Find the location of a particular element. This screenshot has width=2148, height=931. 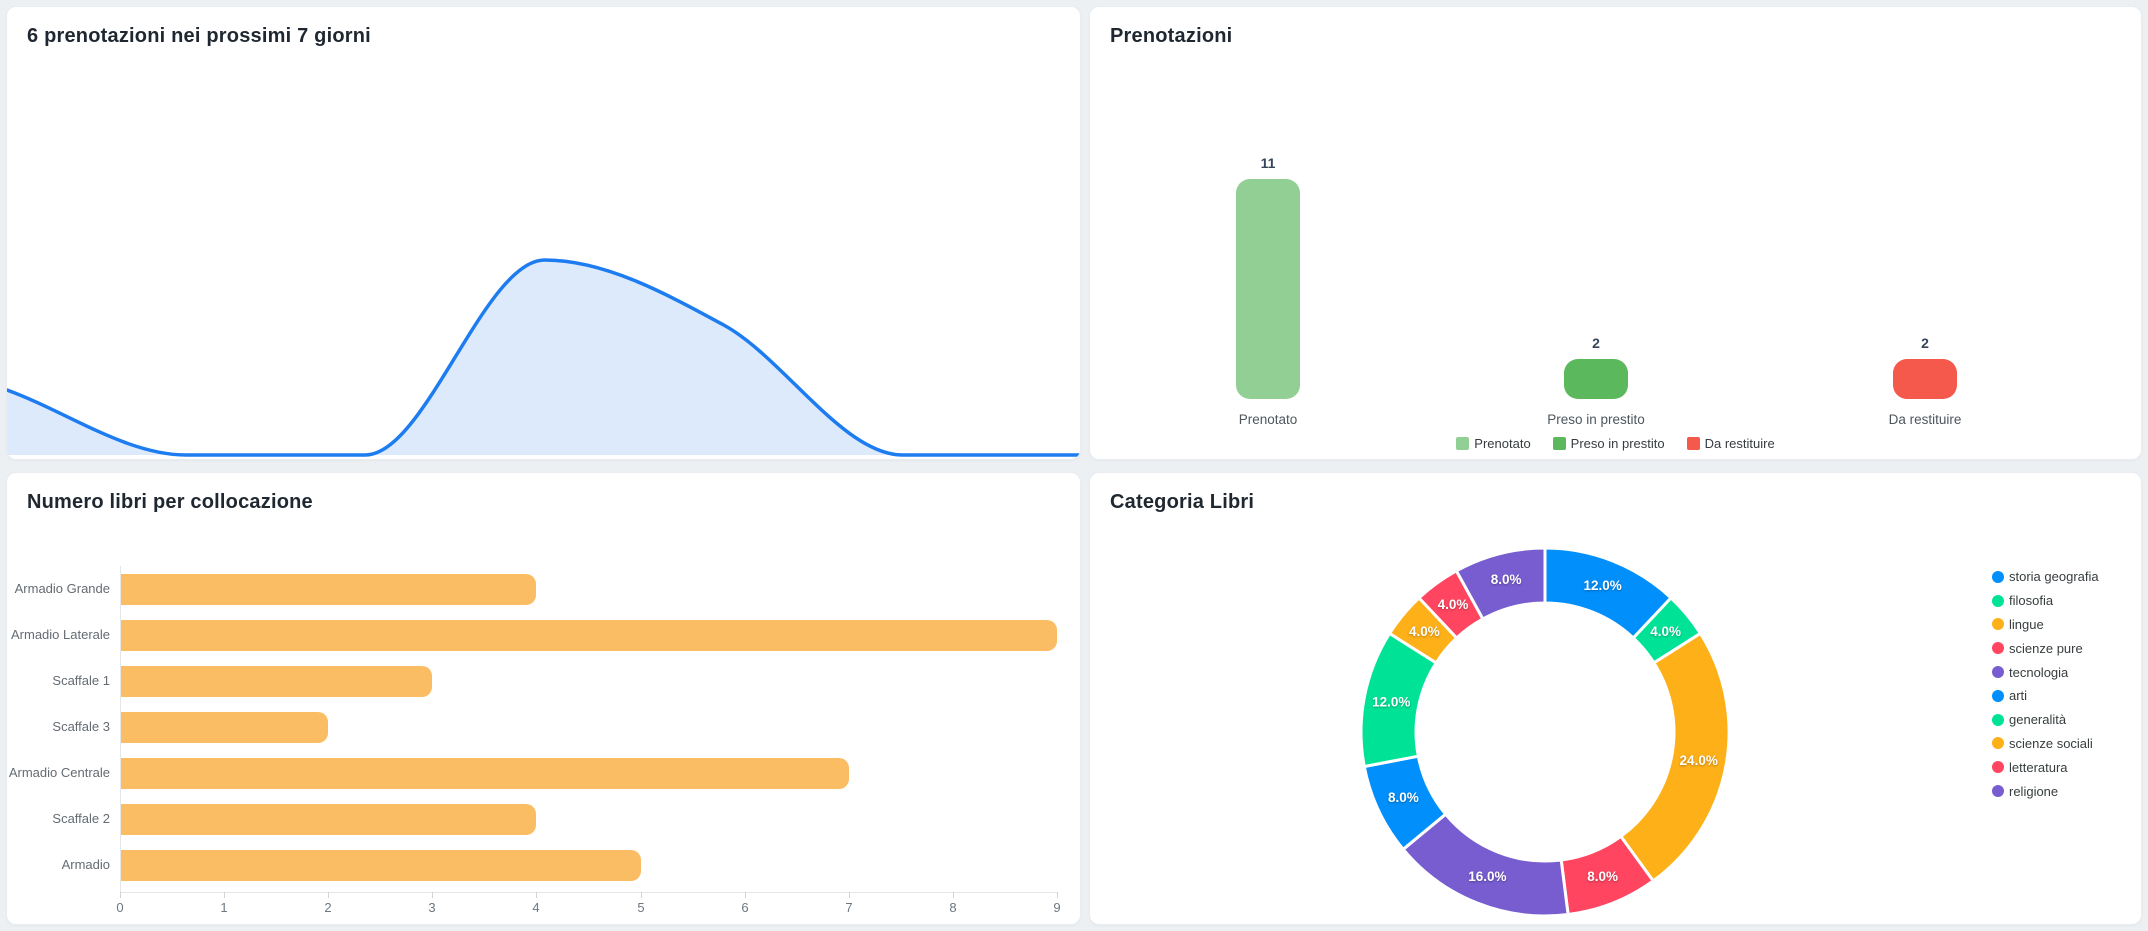

donut-slice-religione is located at coordinates (1500, 583).